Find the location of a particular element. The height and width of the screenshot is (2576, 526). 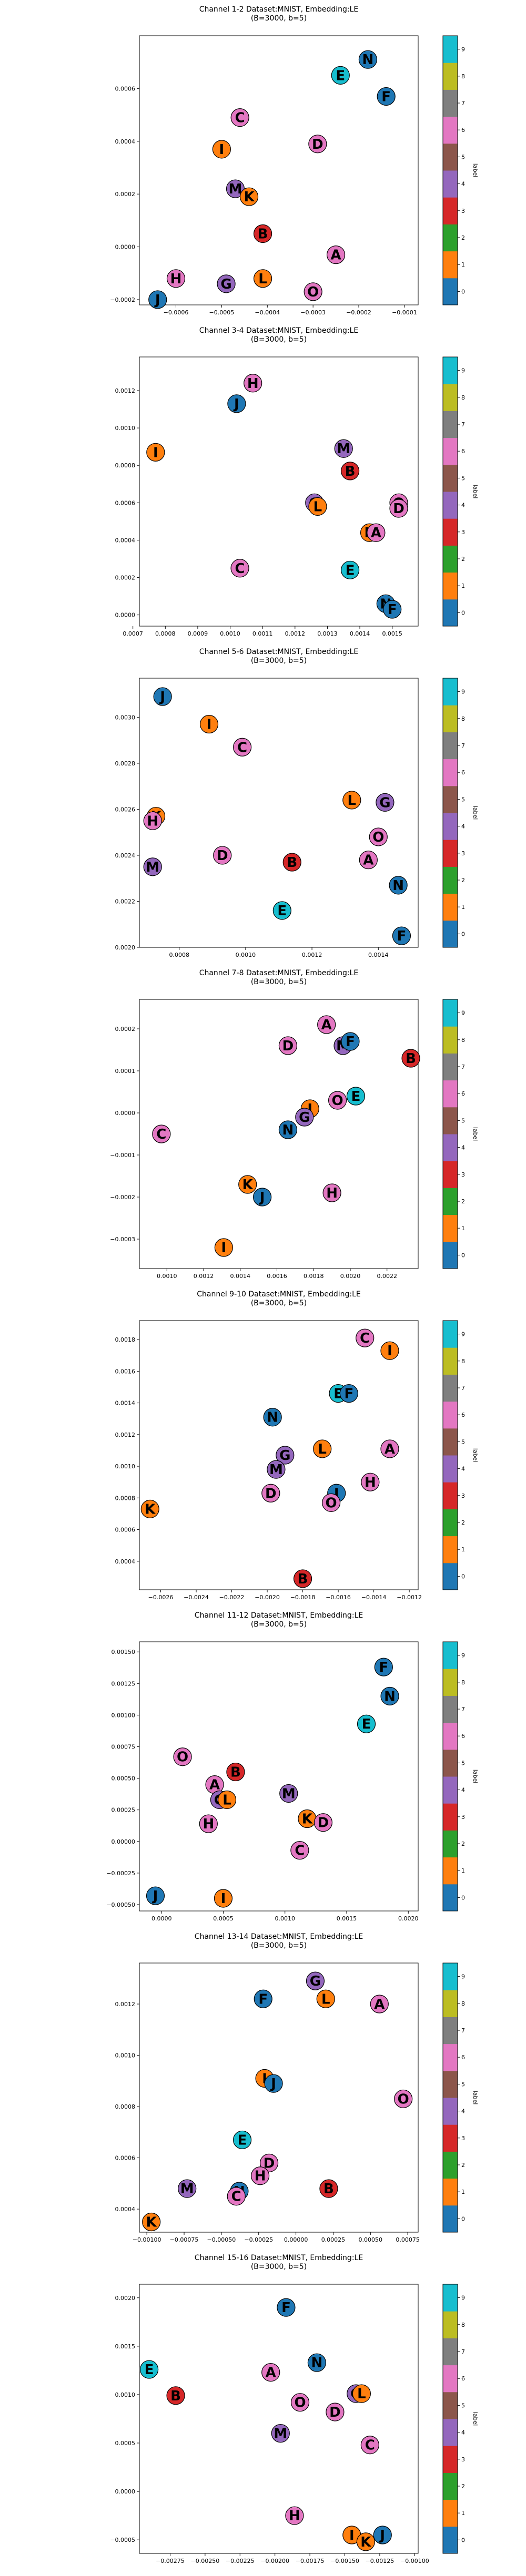

colorbar-tick-label: 3 is located at coordinates (463, 532).